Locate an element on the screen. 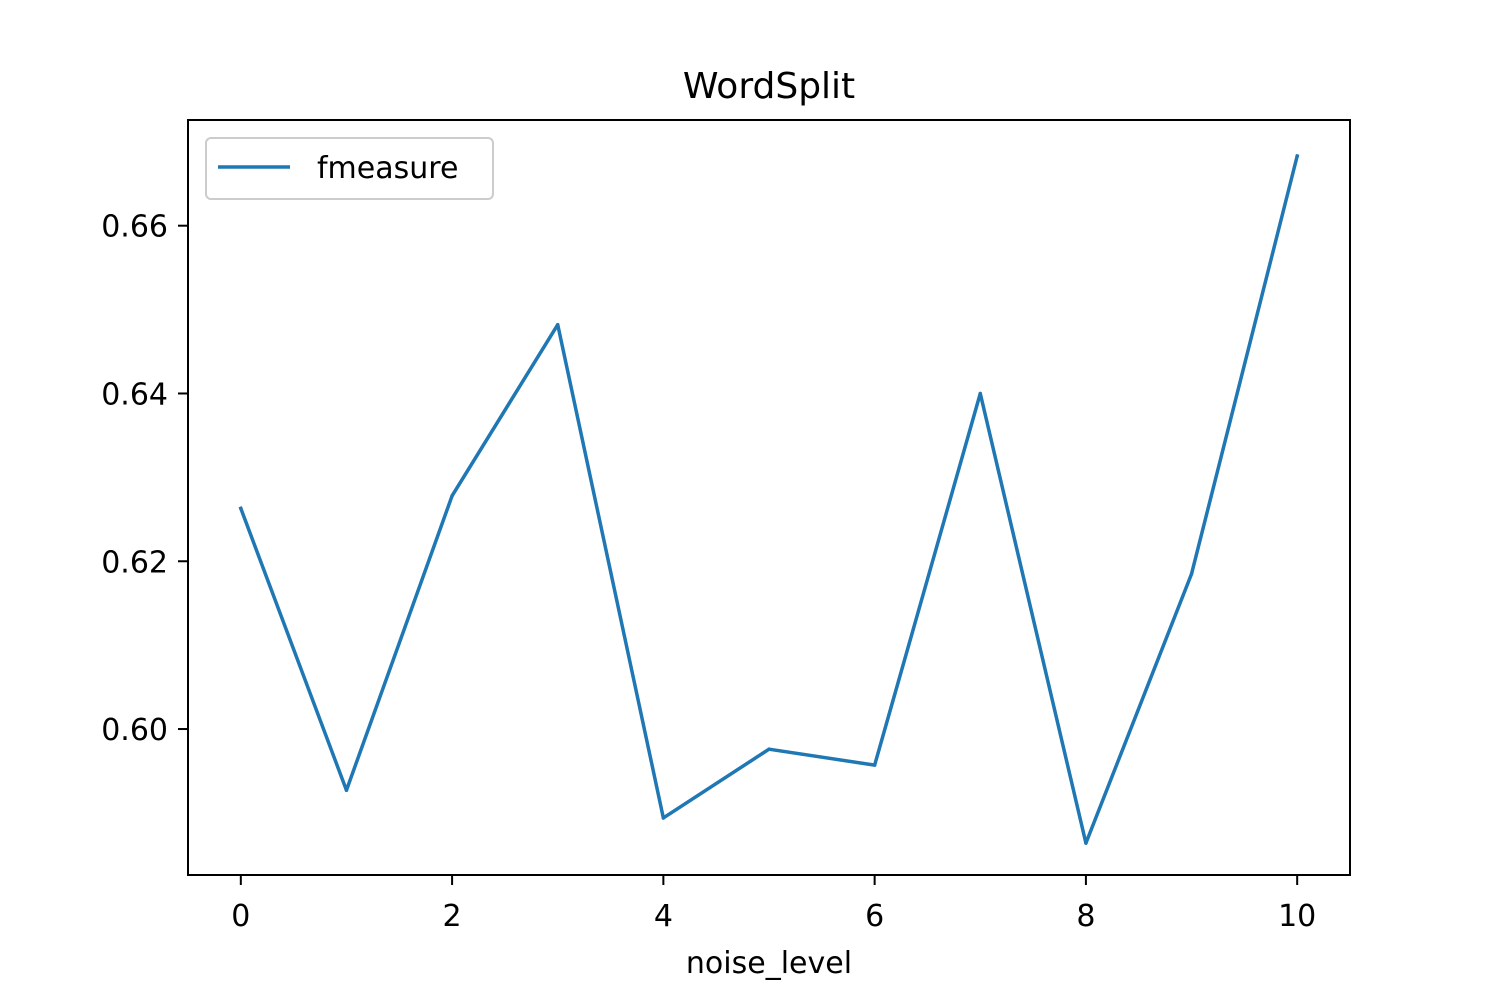 The width and height of the screenshot is (1500, 1000). x-tick-label-4: 4 is located at coordinates (663, 916).